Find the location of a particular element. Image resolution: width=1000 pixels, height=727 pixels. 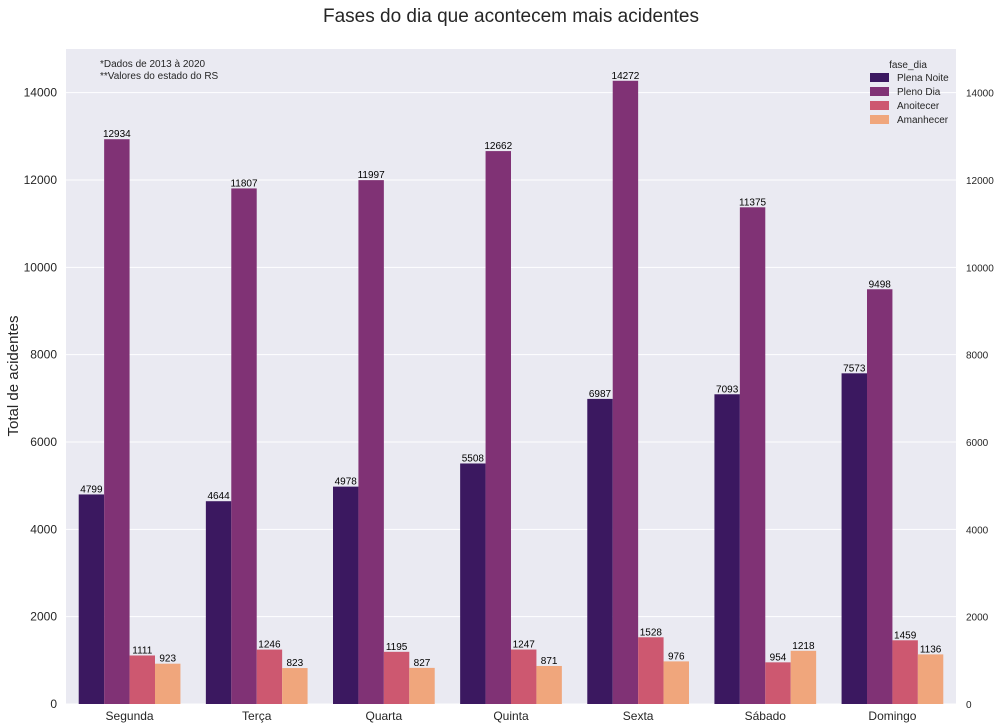

bar-value-label: 5508 is located at coordinates (473, 458).